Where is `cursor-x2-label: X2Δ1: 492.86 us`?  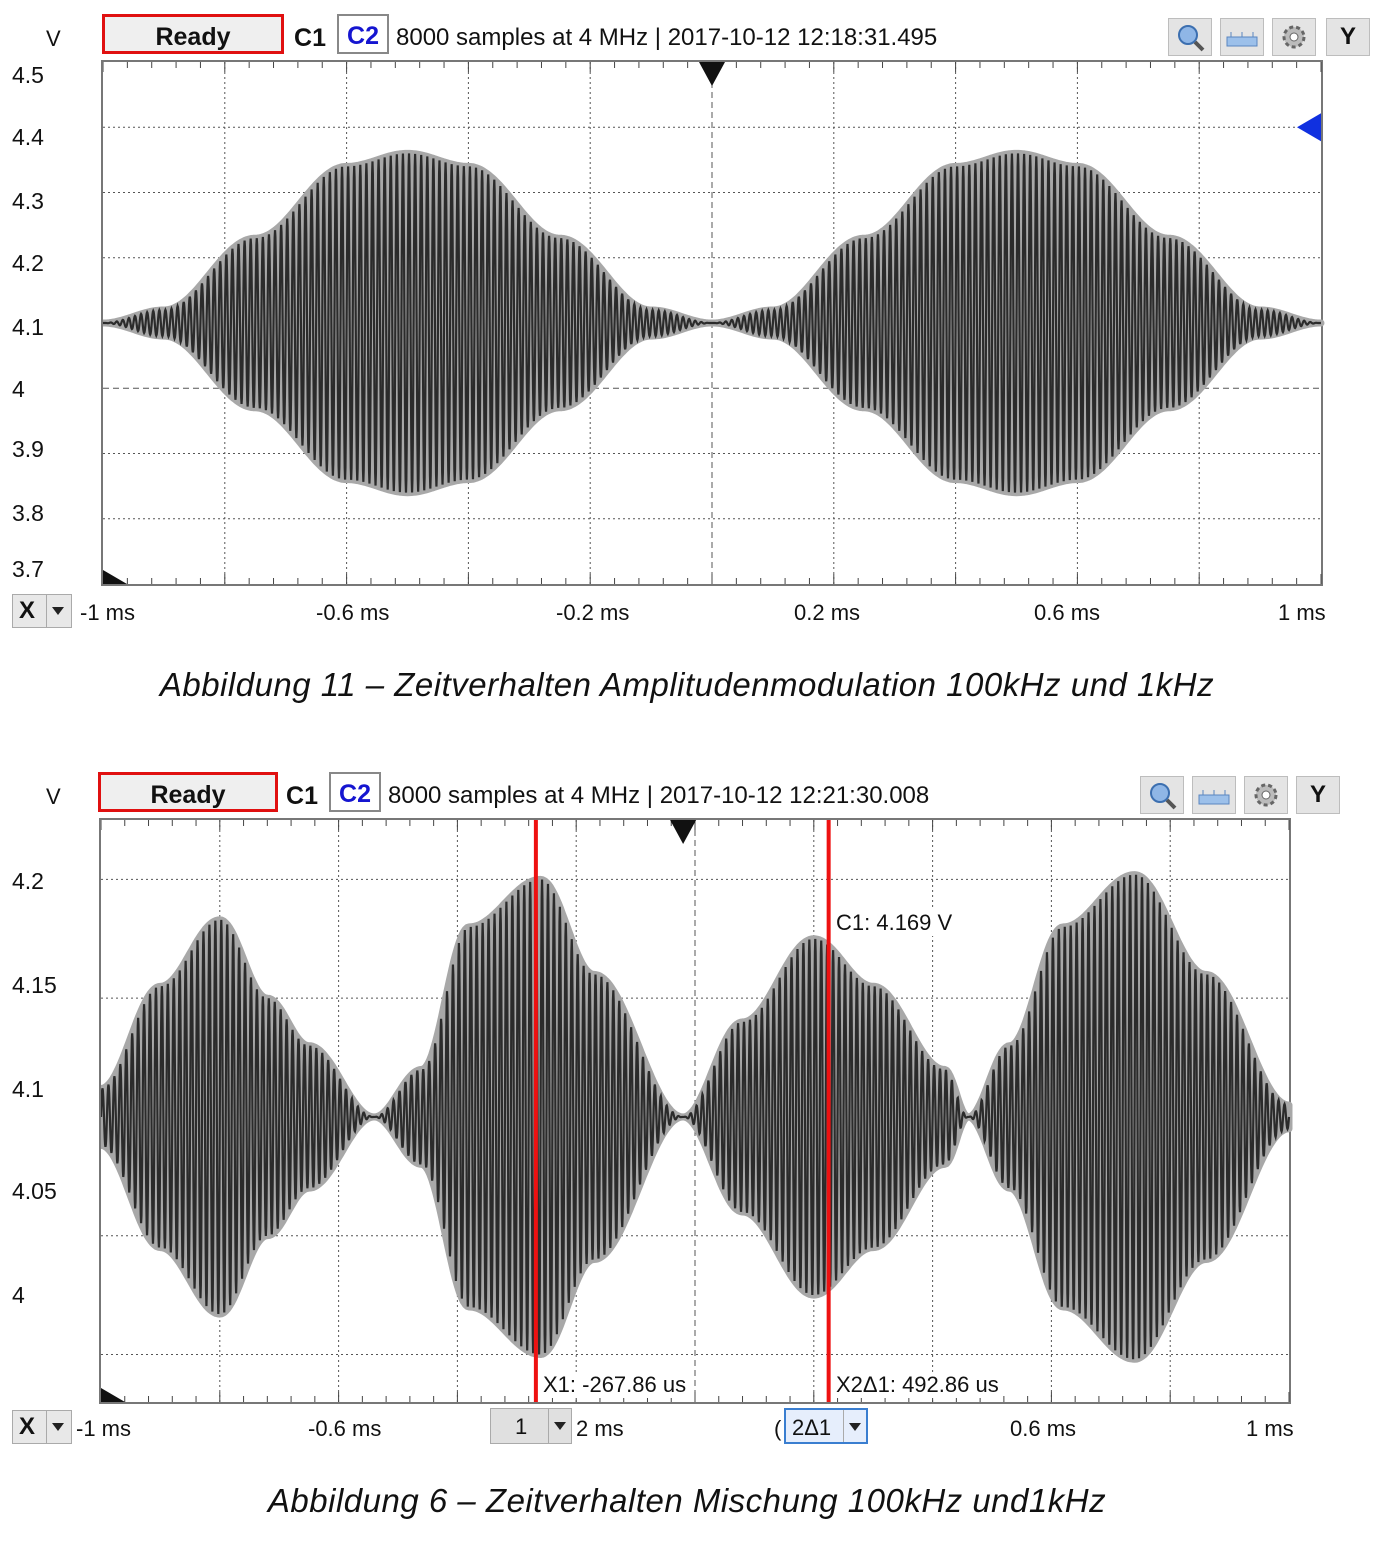
cursor-x2-label: X2Δ1: 492.86 us is located at coordinates (917, 1385).